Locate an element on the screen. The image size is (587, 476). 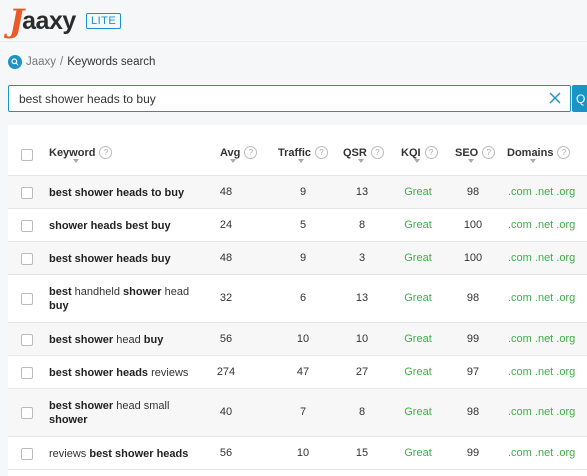
cell-qsr: 15 is located at coordinates (362, 452).